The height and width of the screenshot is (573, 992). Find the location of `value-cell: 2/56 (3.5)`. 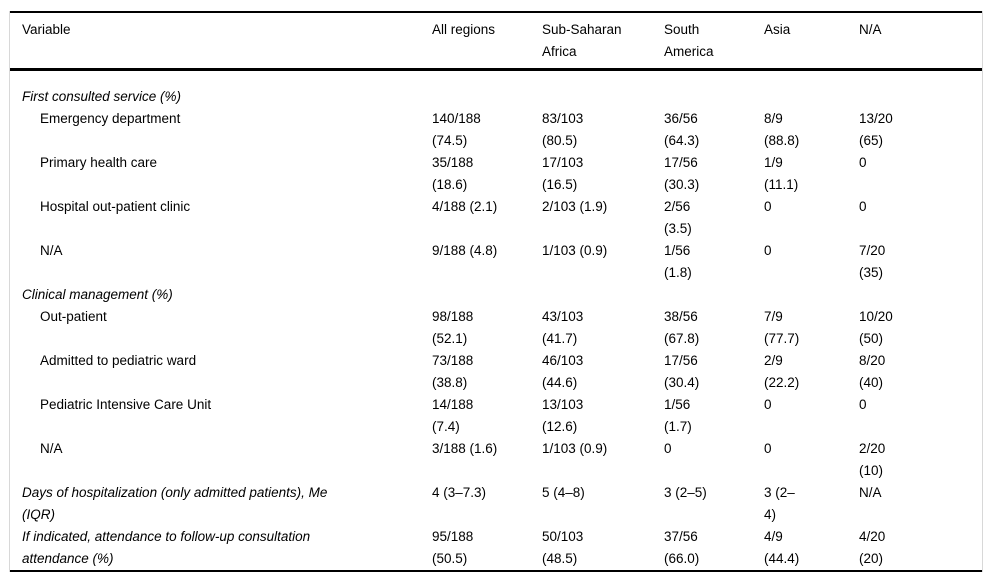

value-cell: 2/56 (3.5) is located at coordinates (678, 217).